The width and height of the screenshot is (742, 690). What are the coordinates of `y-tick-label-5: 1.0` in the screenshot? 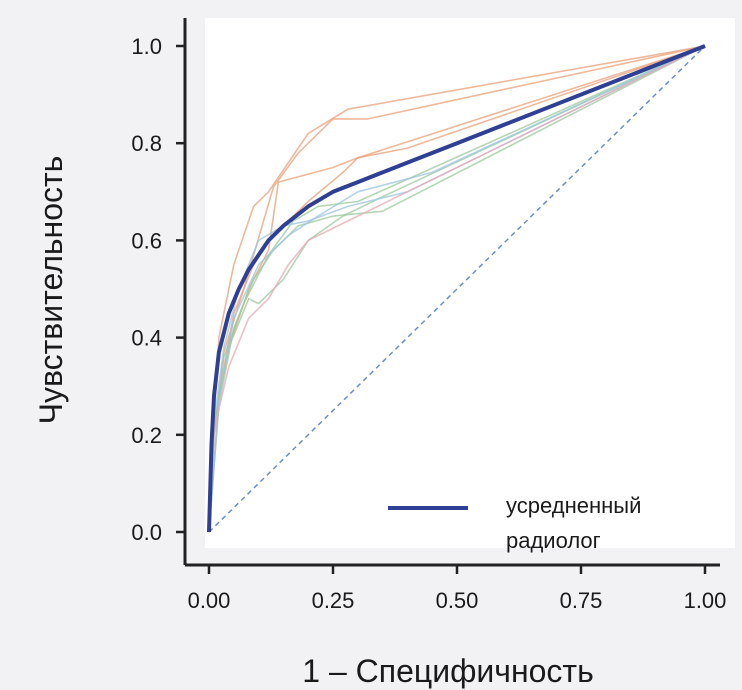 It's located at (146, 46).